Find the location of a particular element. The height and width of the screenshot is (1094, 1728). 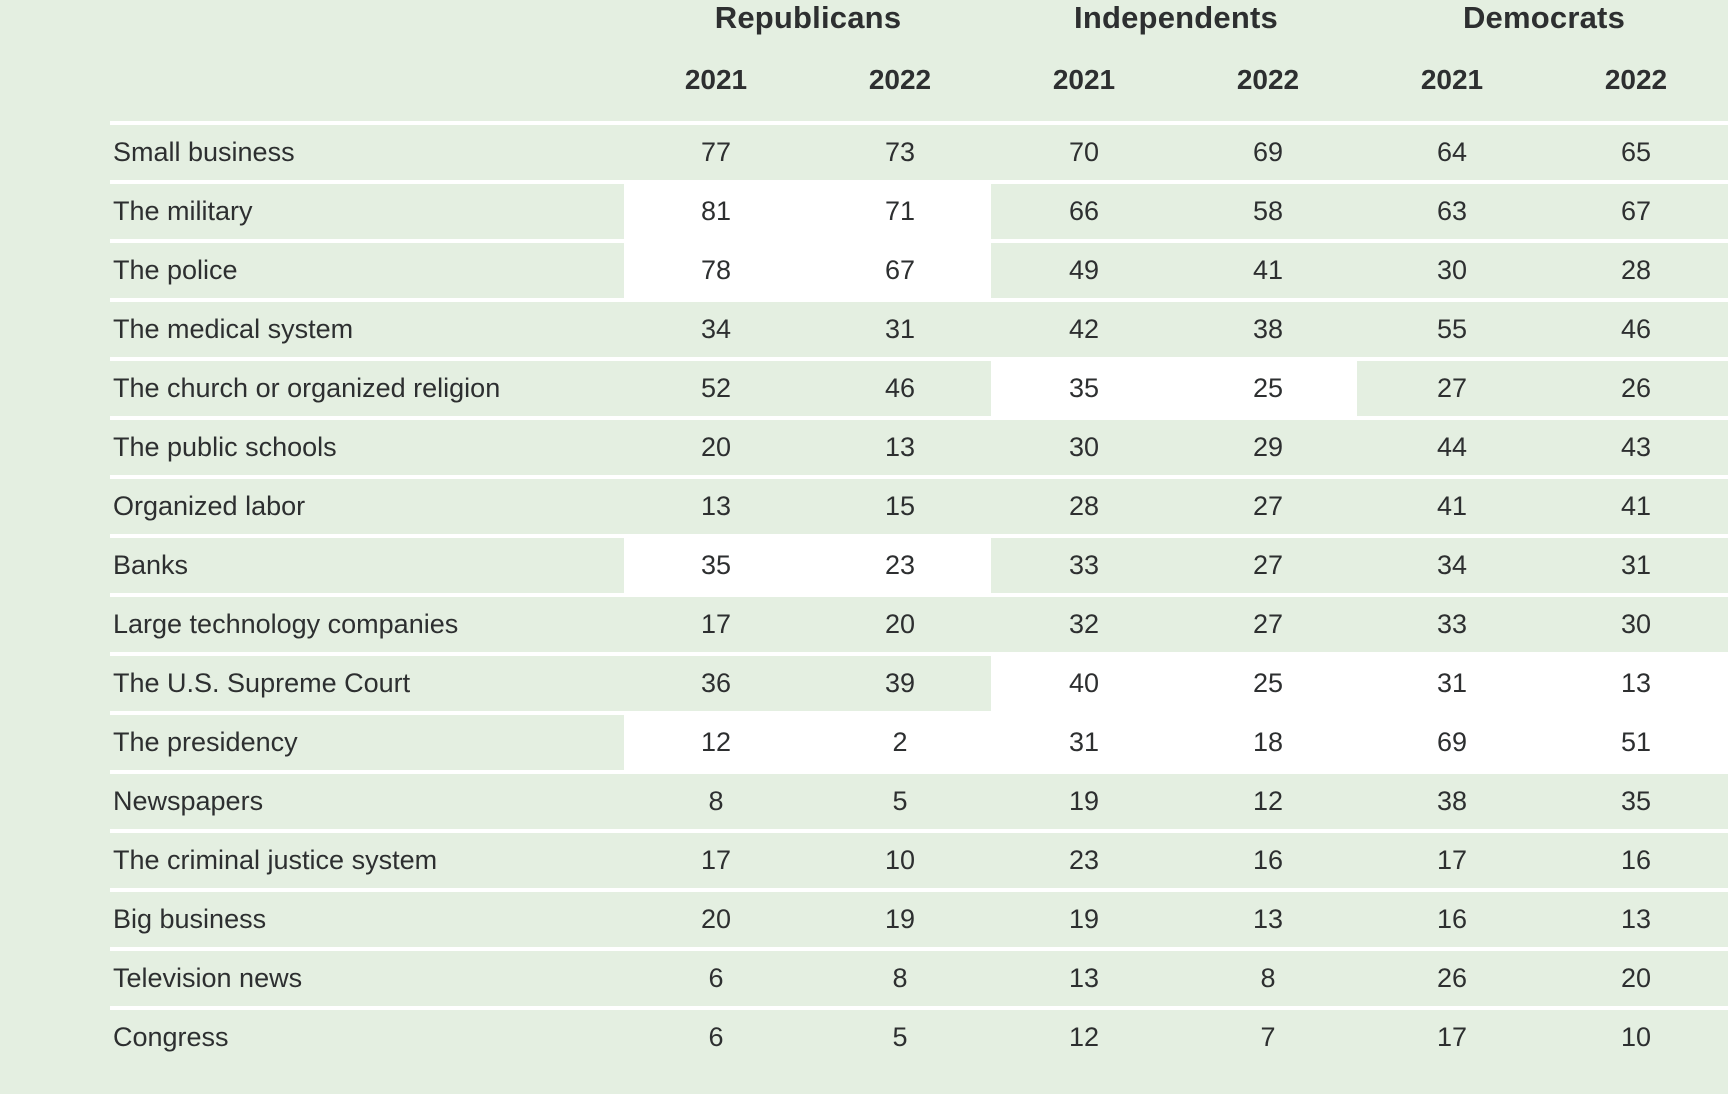

year-header-republicans-2022: 2022 is located at coordinates (900, 79).